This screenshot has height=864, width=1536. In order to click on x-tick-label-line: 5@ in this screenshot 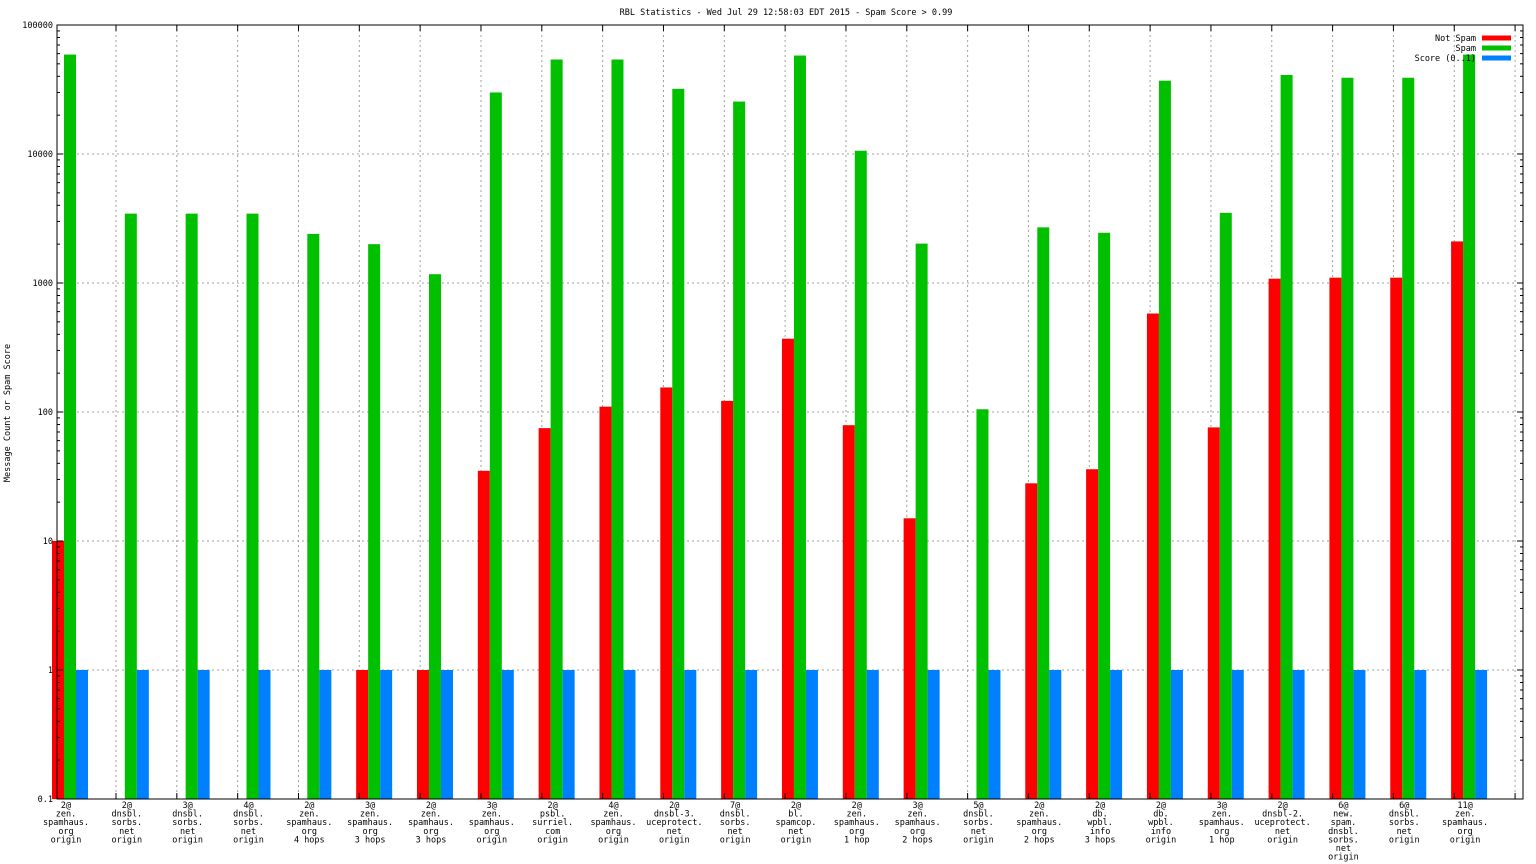, I will do `click(978, 806)`.